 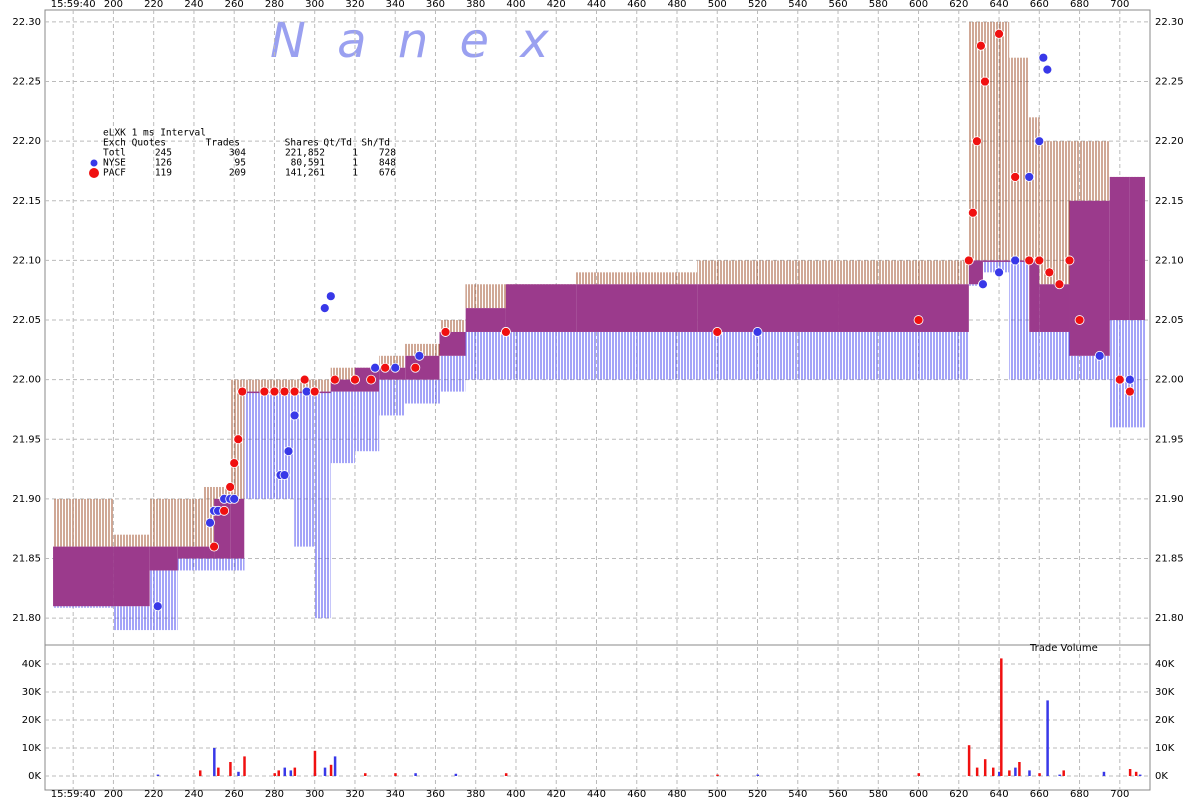 What do you see at coordinates (234, 794) in the screenshot?
I see `x-tick-label: 260` at bounding box center [234, 794].